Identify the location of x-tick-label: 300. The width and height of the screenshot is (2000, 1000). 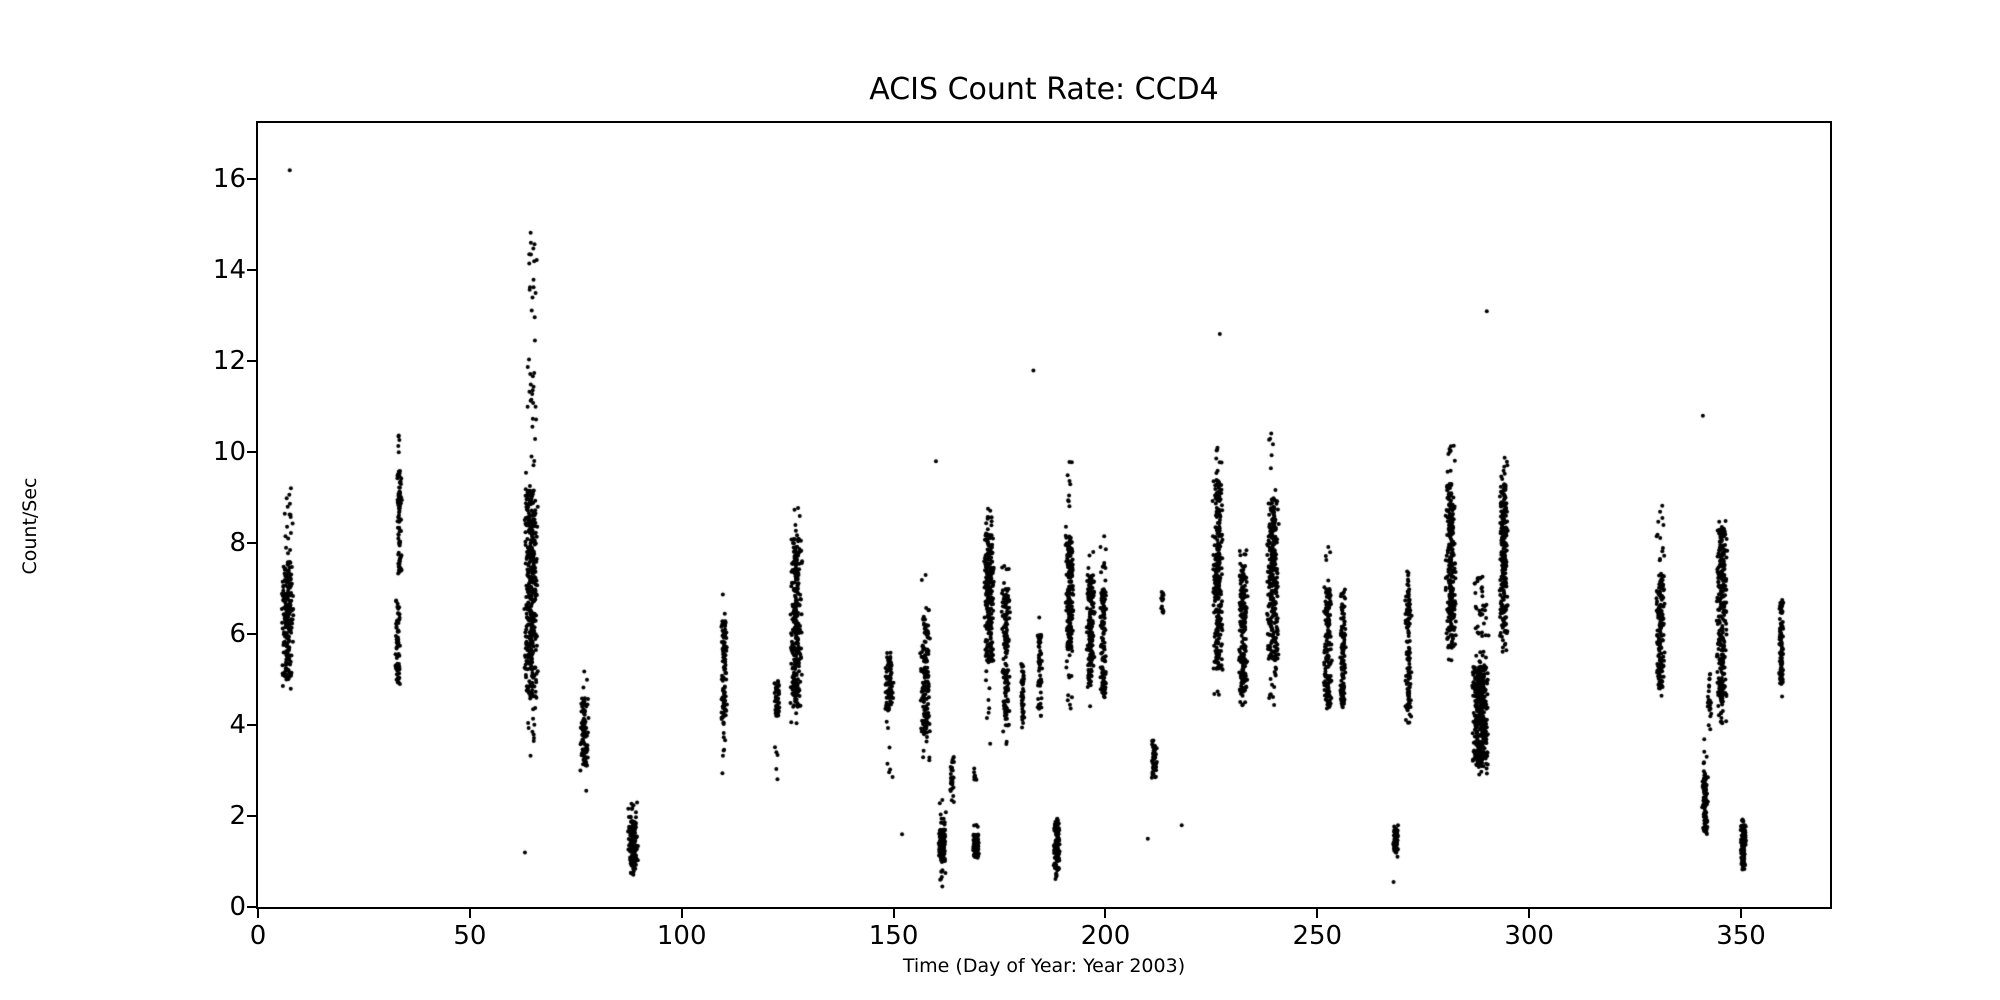
(1529, 936).